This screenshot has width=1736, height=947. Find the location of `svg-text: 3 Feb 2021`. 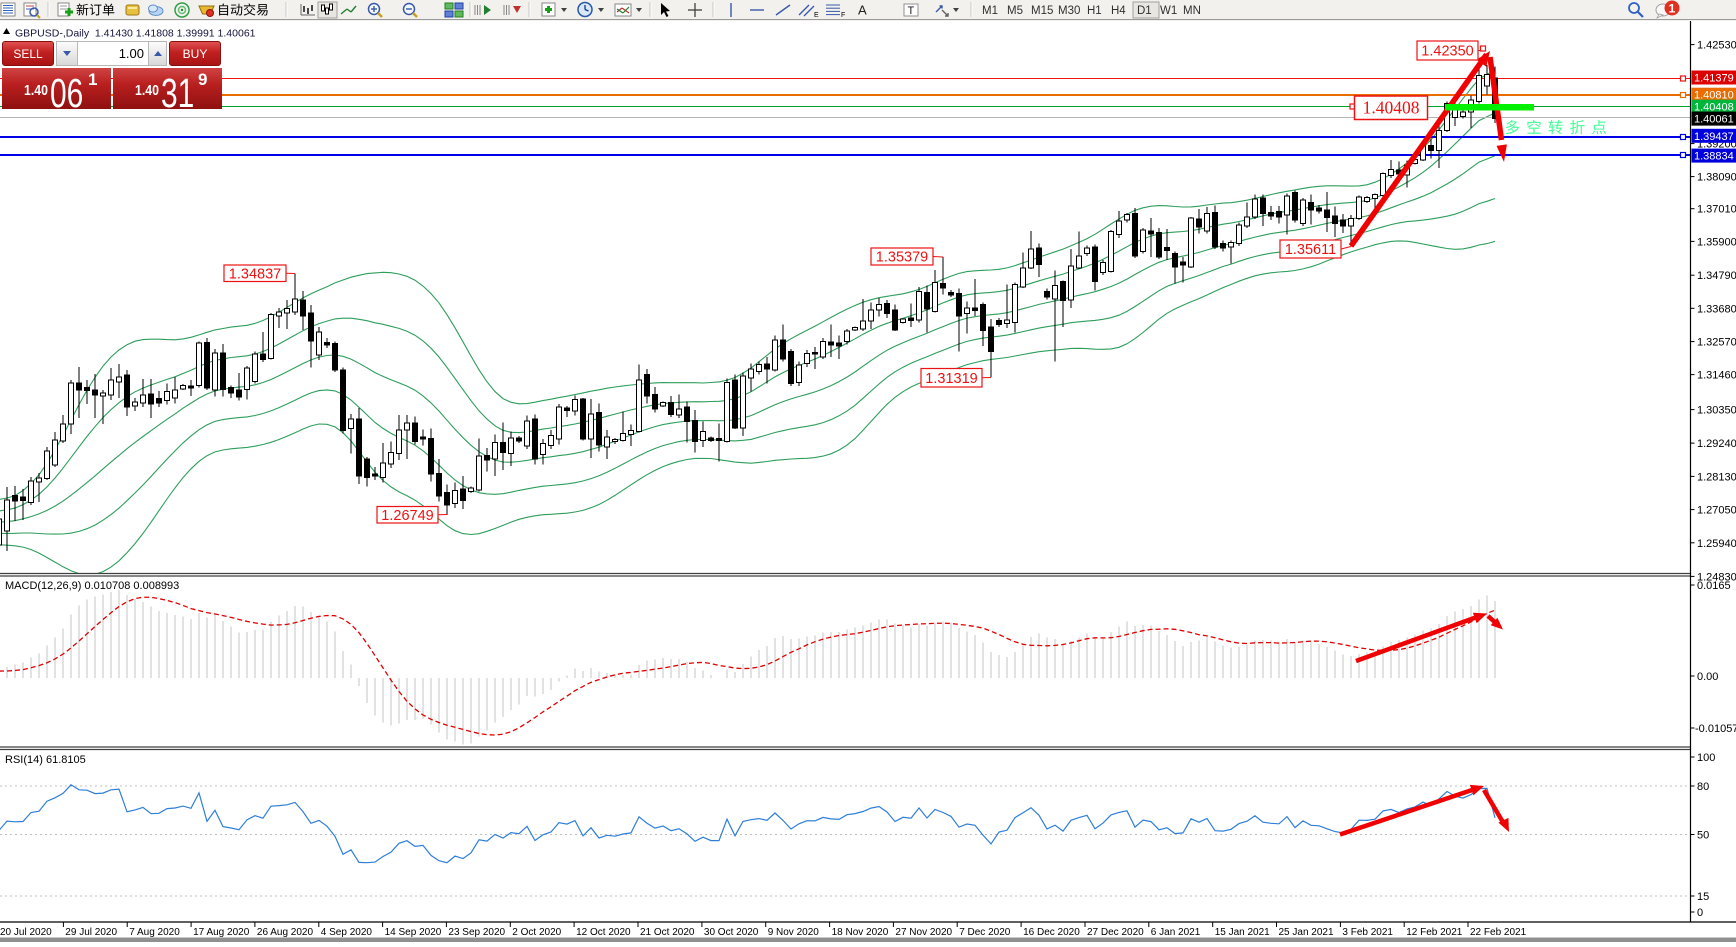

svg-text: 3 Feb 2021 is located at coordinates (1367, 932).